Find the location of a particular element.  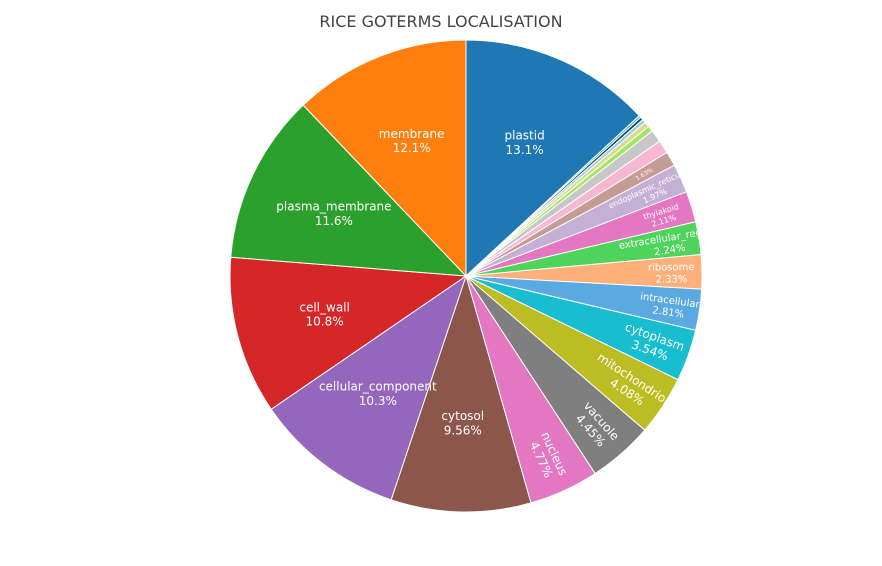

slice-label: membrane is located at coordinates (412, 134).